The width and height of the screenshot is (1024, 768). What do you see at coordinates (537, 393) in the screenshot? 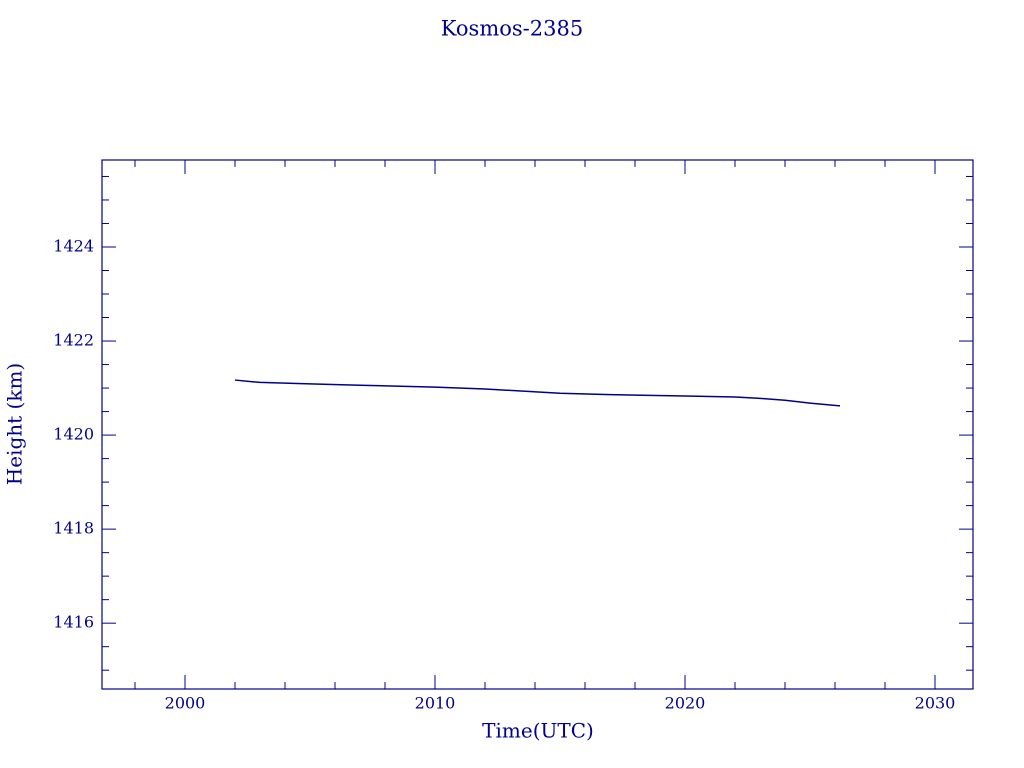
I see `data-line` at bounding box center [537, 393].